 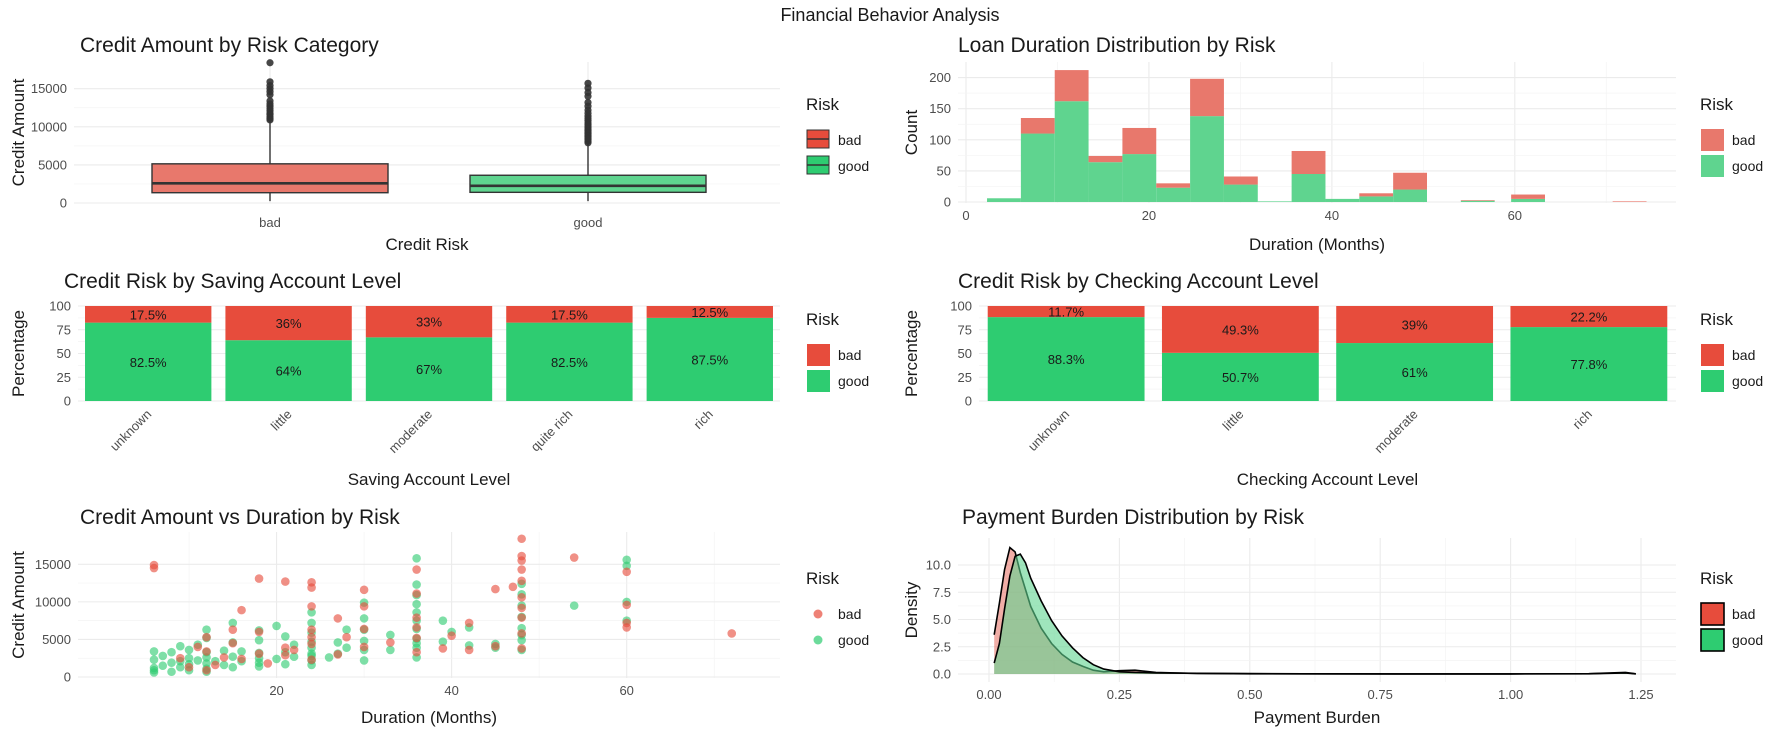 I want to click on data-label-bad: 39%, so click(x=1415, y=325).